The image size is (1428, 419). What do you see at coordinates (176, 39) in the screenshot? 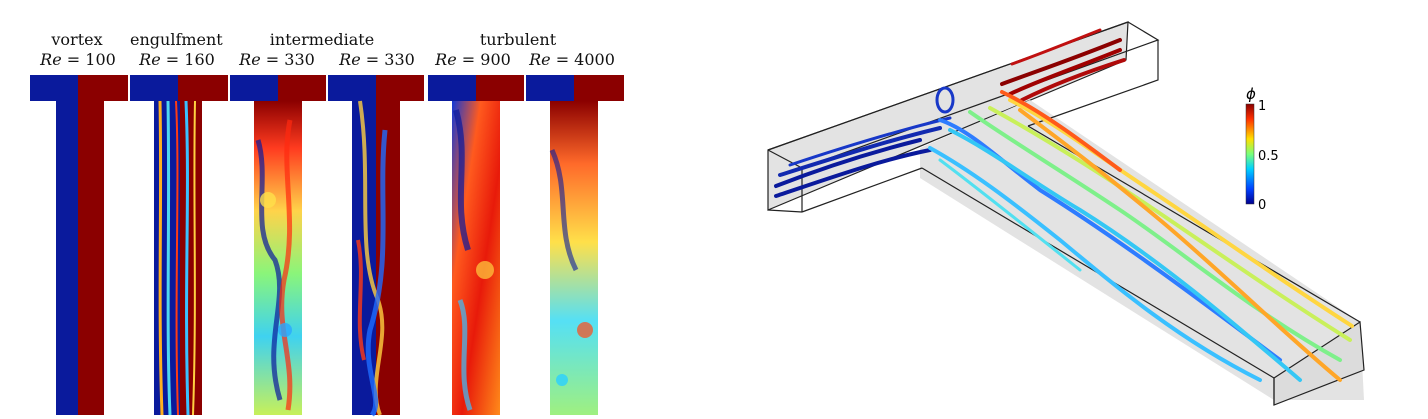
I see `regime-engulfment-label: engulfment` at bounding box center [176, 39].